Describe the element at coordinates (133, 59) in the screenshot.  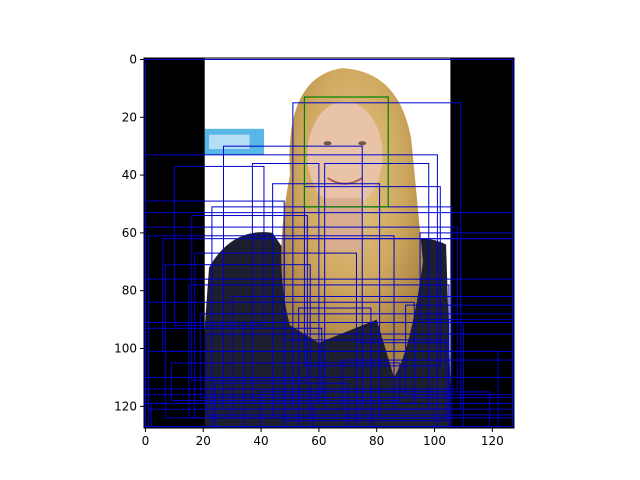
I see `y-tick-label: 0` at that location.